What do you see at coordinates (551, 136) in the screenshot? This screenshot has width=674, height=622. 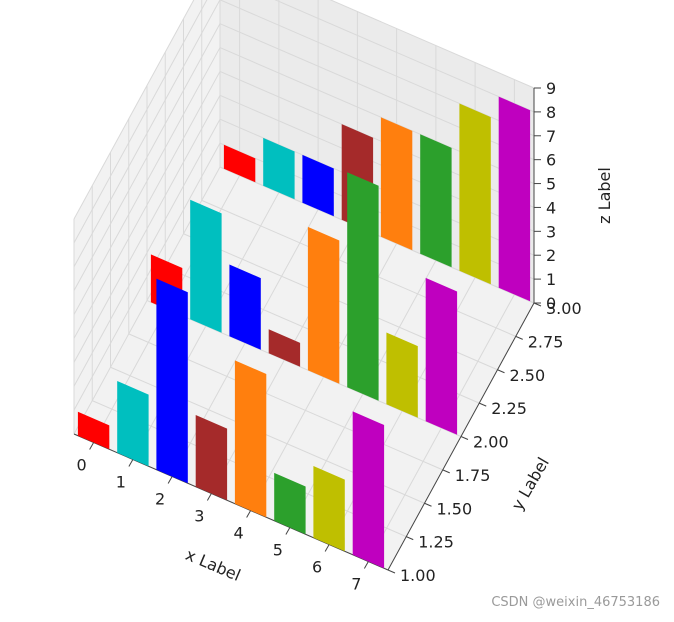 I see `z-tick-label: 7` at bounding box center [551, 136].